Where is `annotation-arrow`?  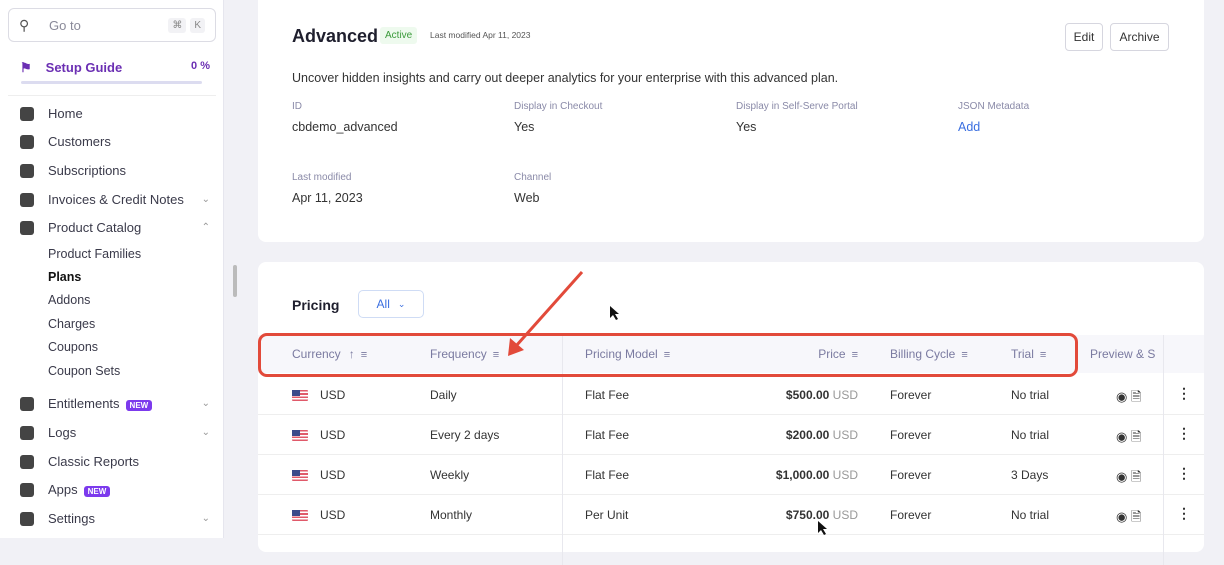 annotation-arrow is located at coordinates (667, 403).